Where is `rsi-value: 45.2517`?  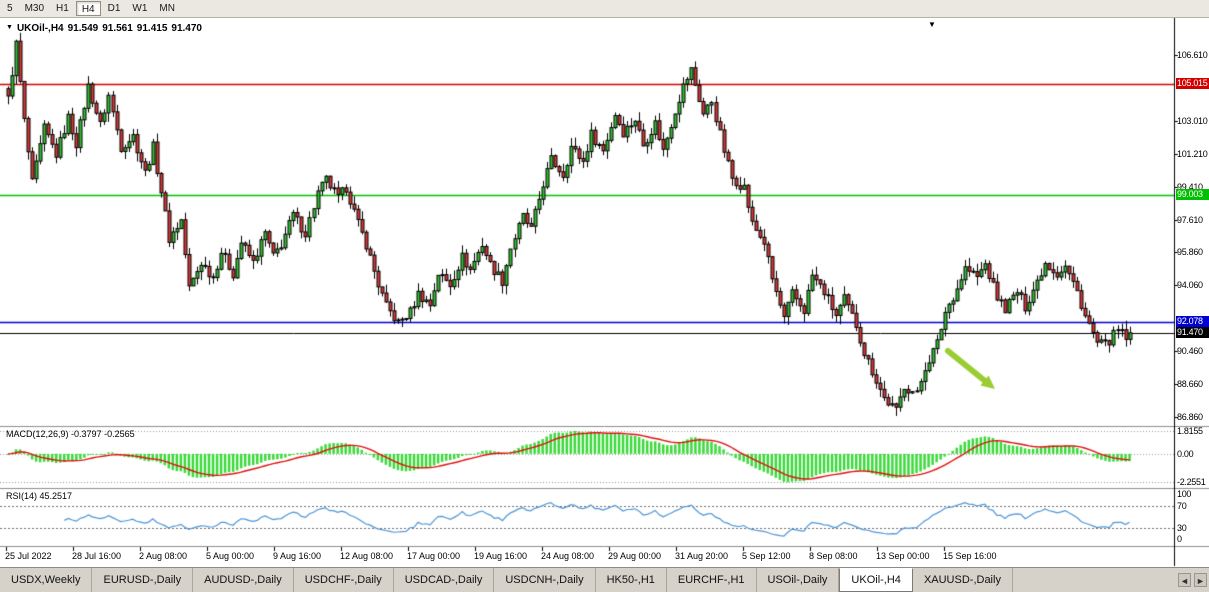 rsi-value: 45.2517 is located at coordinates (56, 496).